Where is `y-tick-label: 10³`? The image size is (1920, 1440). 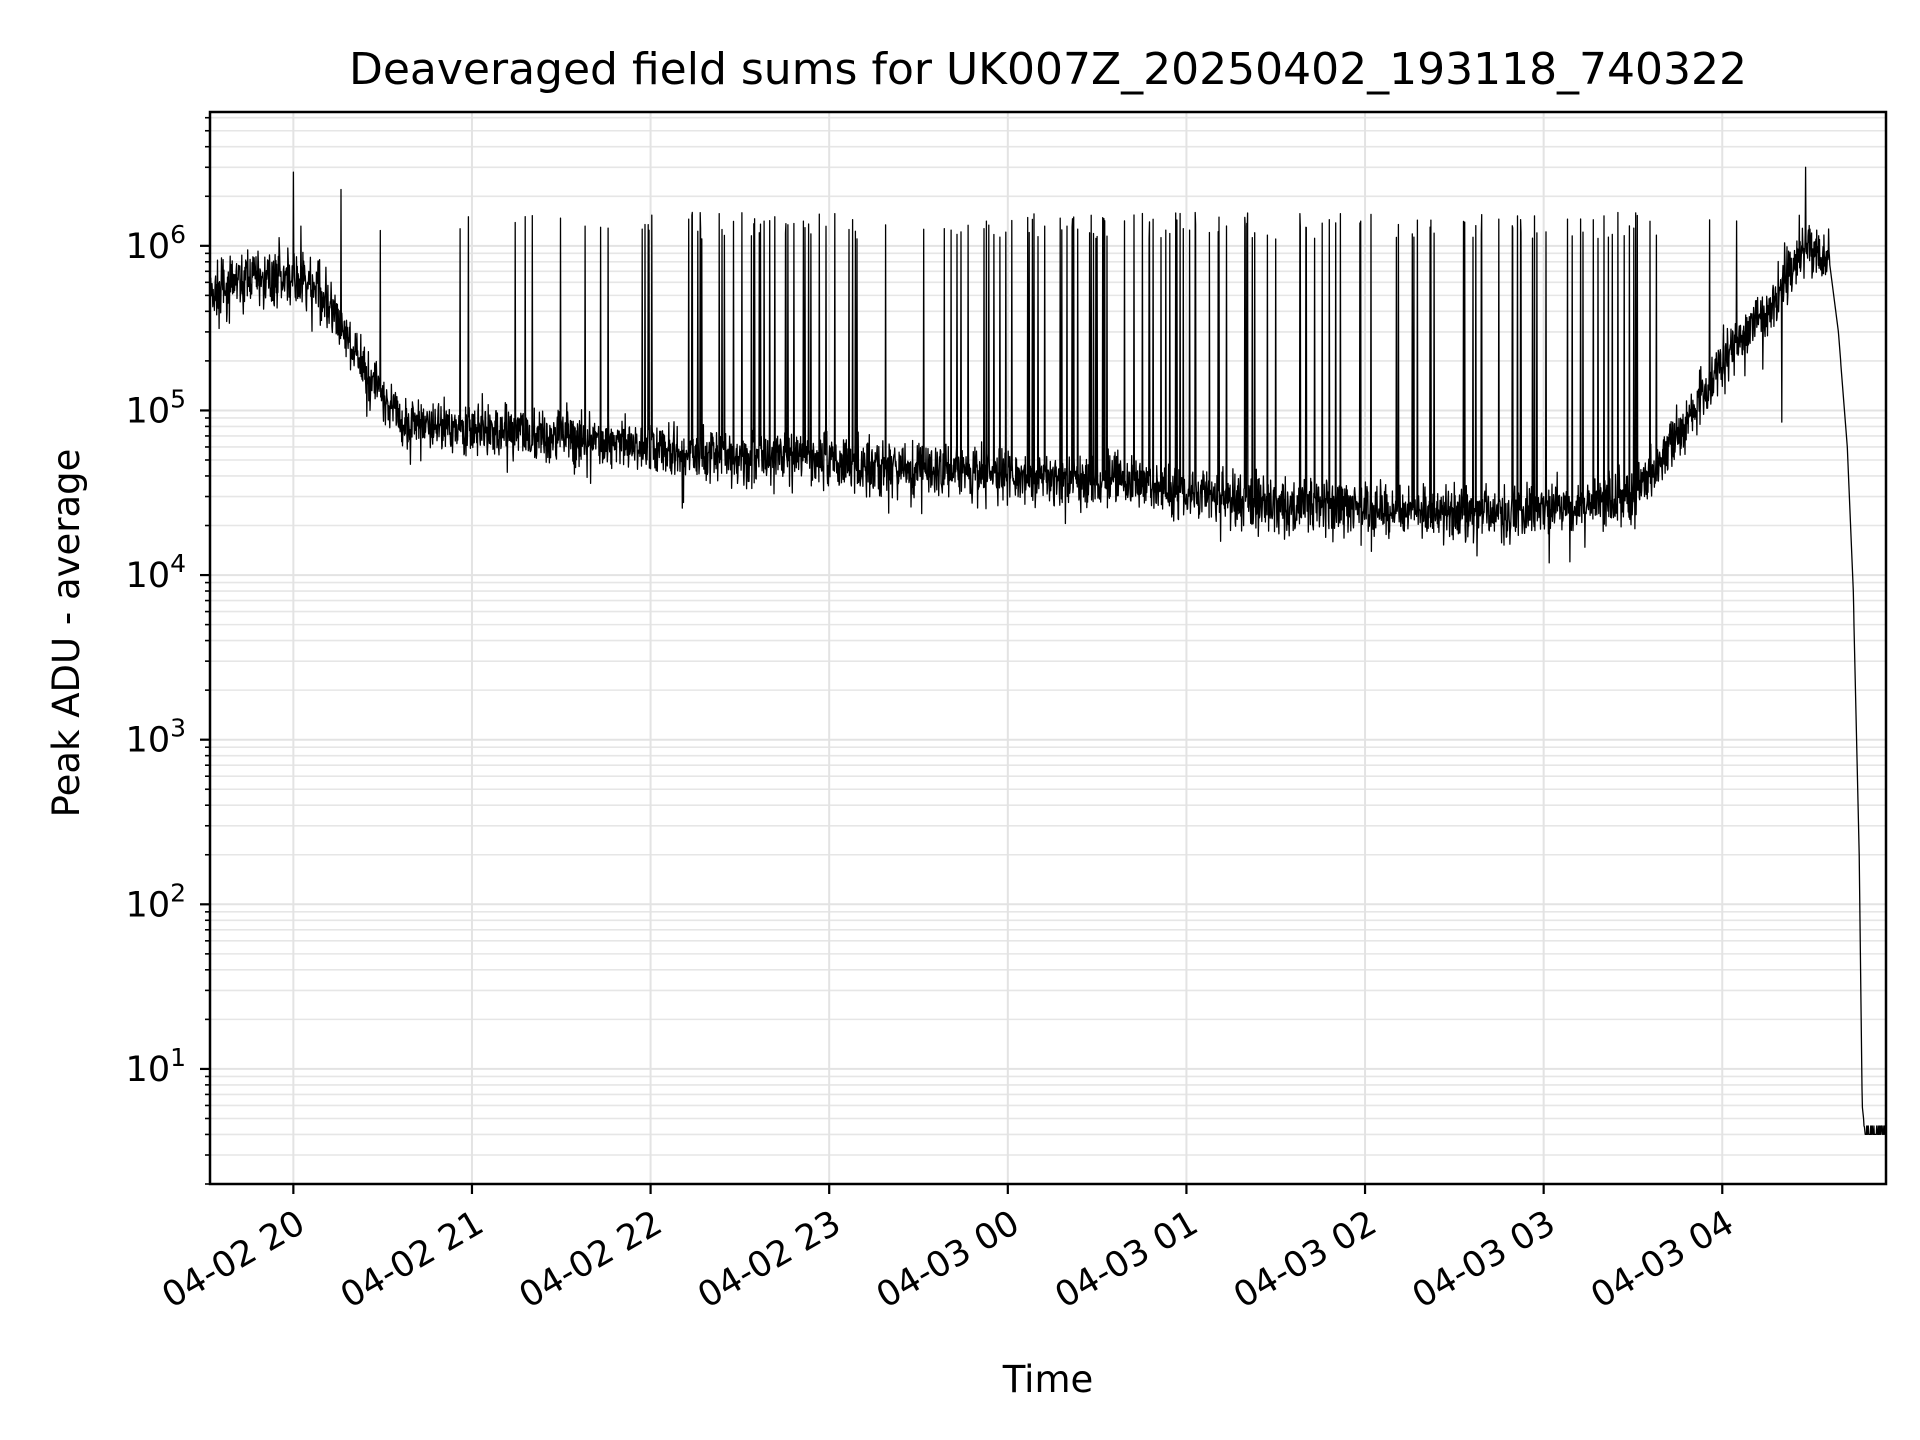 y-tick-label: 10³ is located at coordinates (156, 737).